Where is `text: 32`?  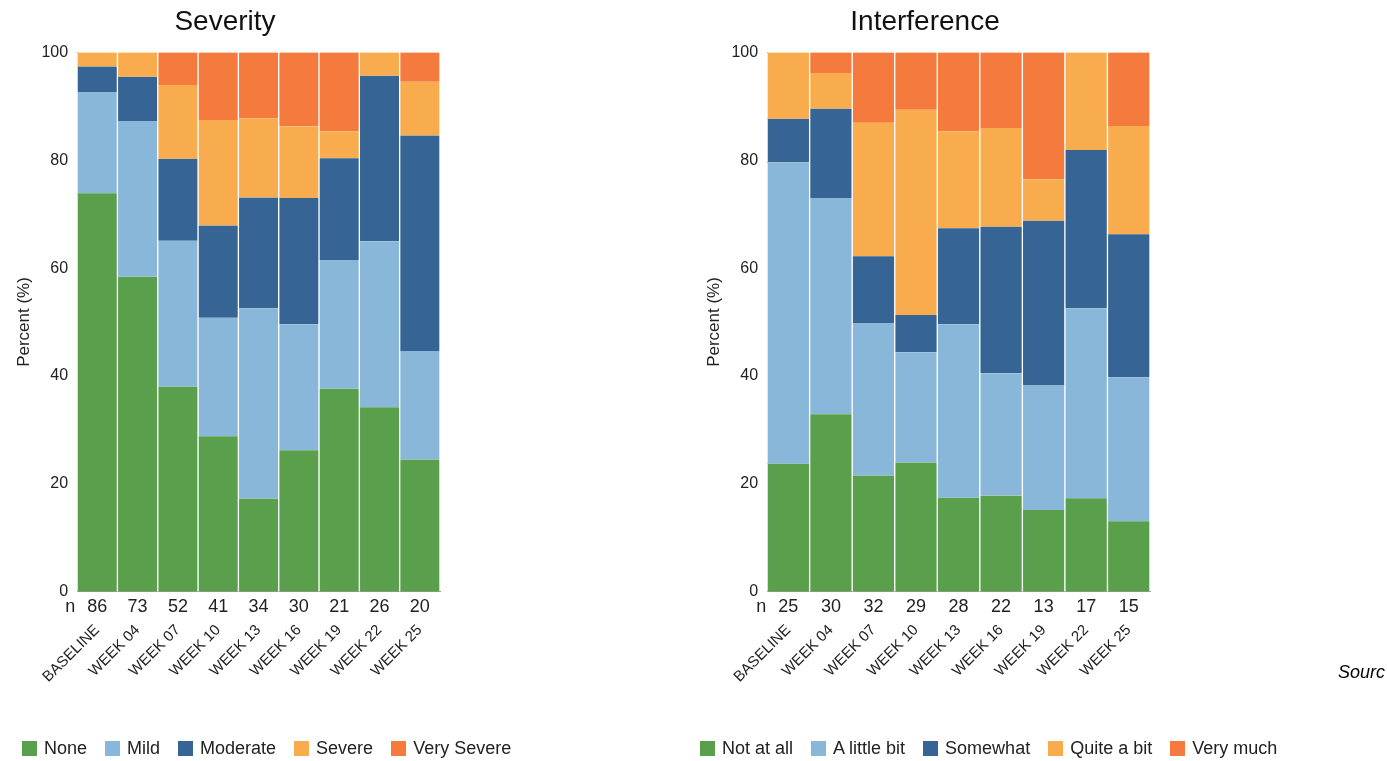
text: 32 is located at coordinates (873, 606).